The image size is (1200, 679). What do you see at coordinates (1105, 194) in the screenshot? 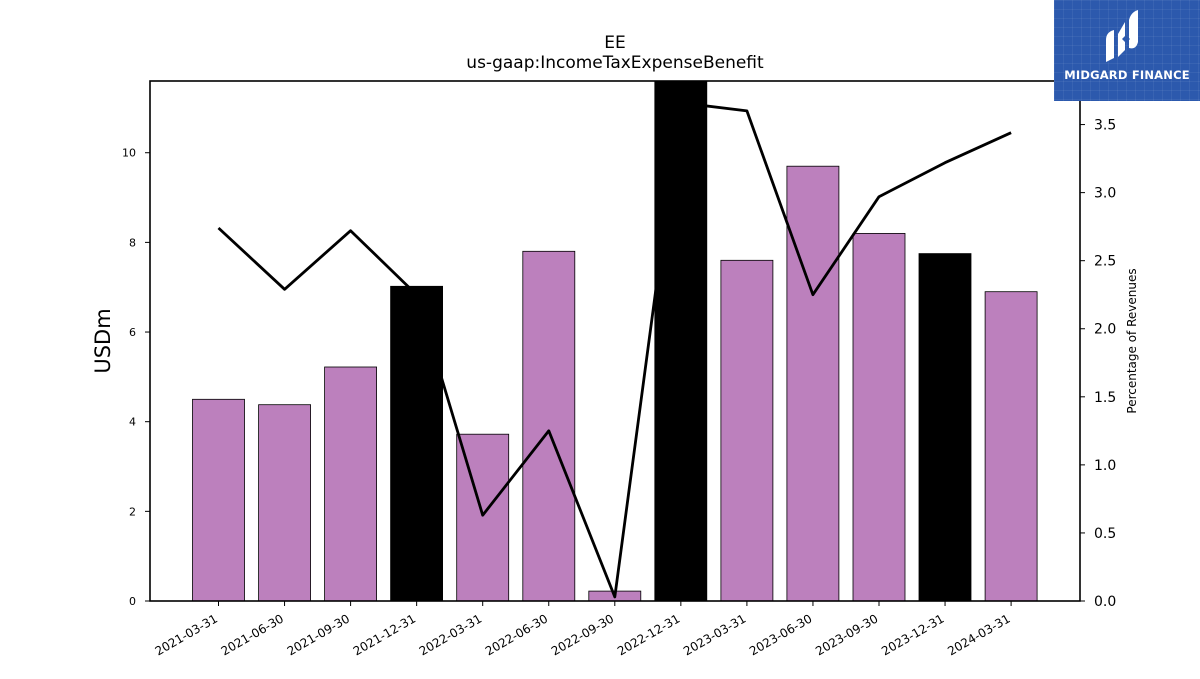
I see `y2-tick-label: 3.0` at bounding box center [1105, 194].